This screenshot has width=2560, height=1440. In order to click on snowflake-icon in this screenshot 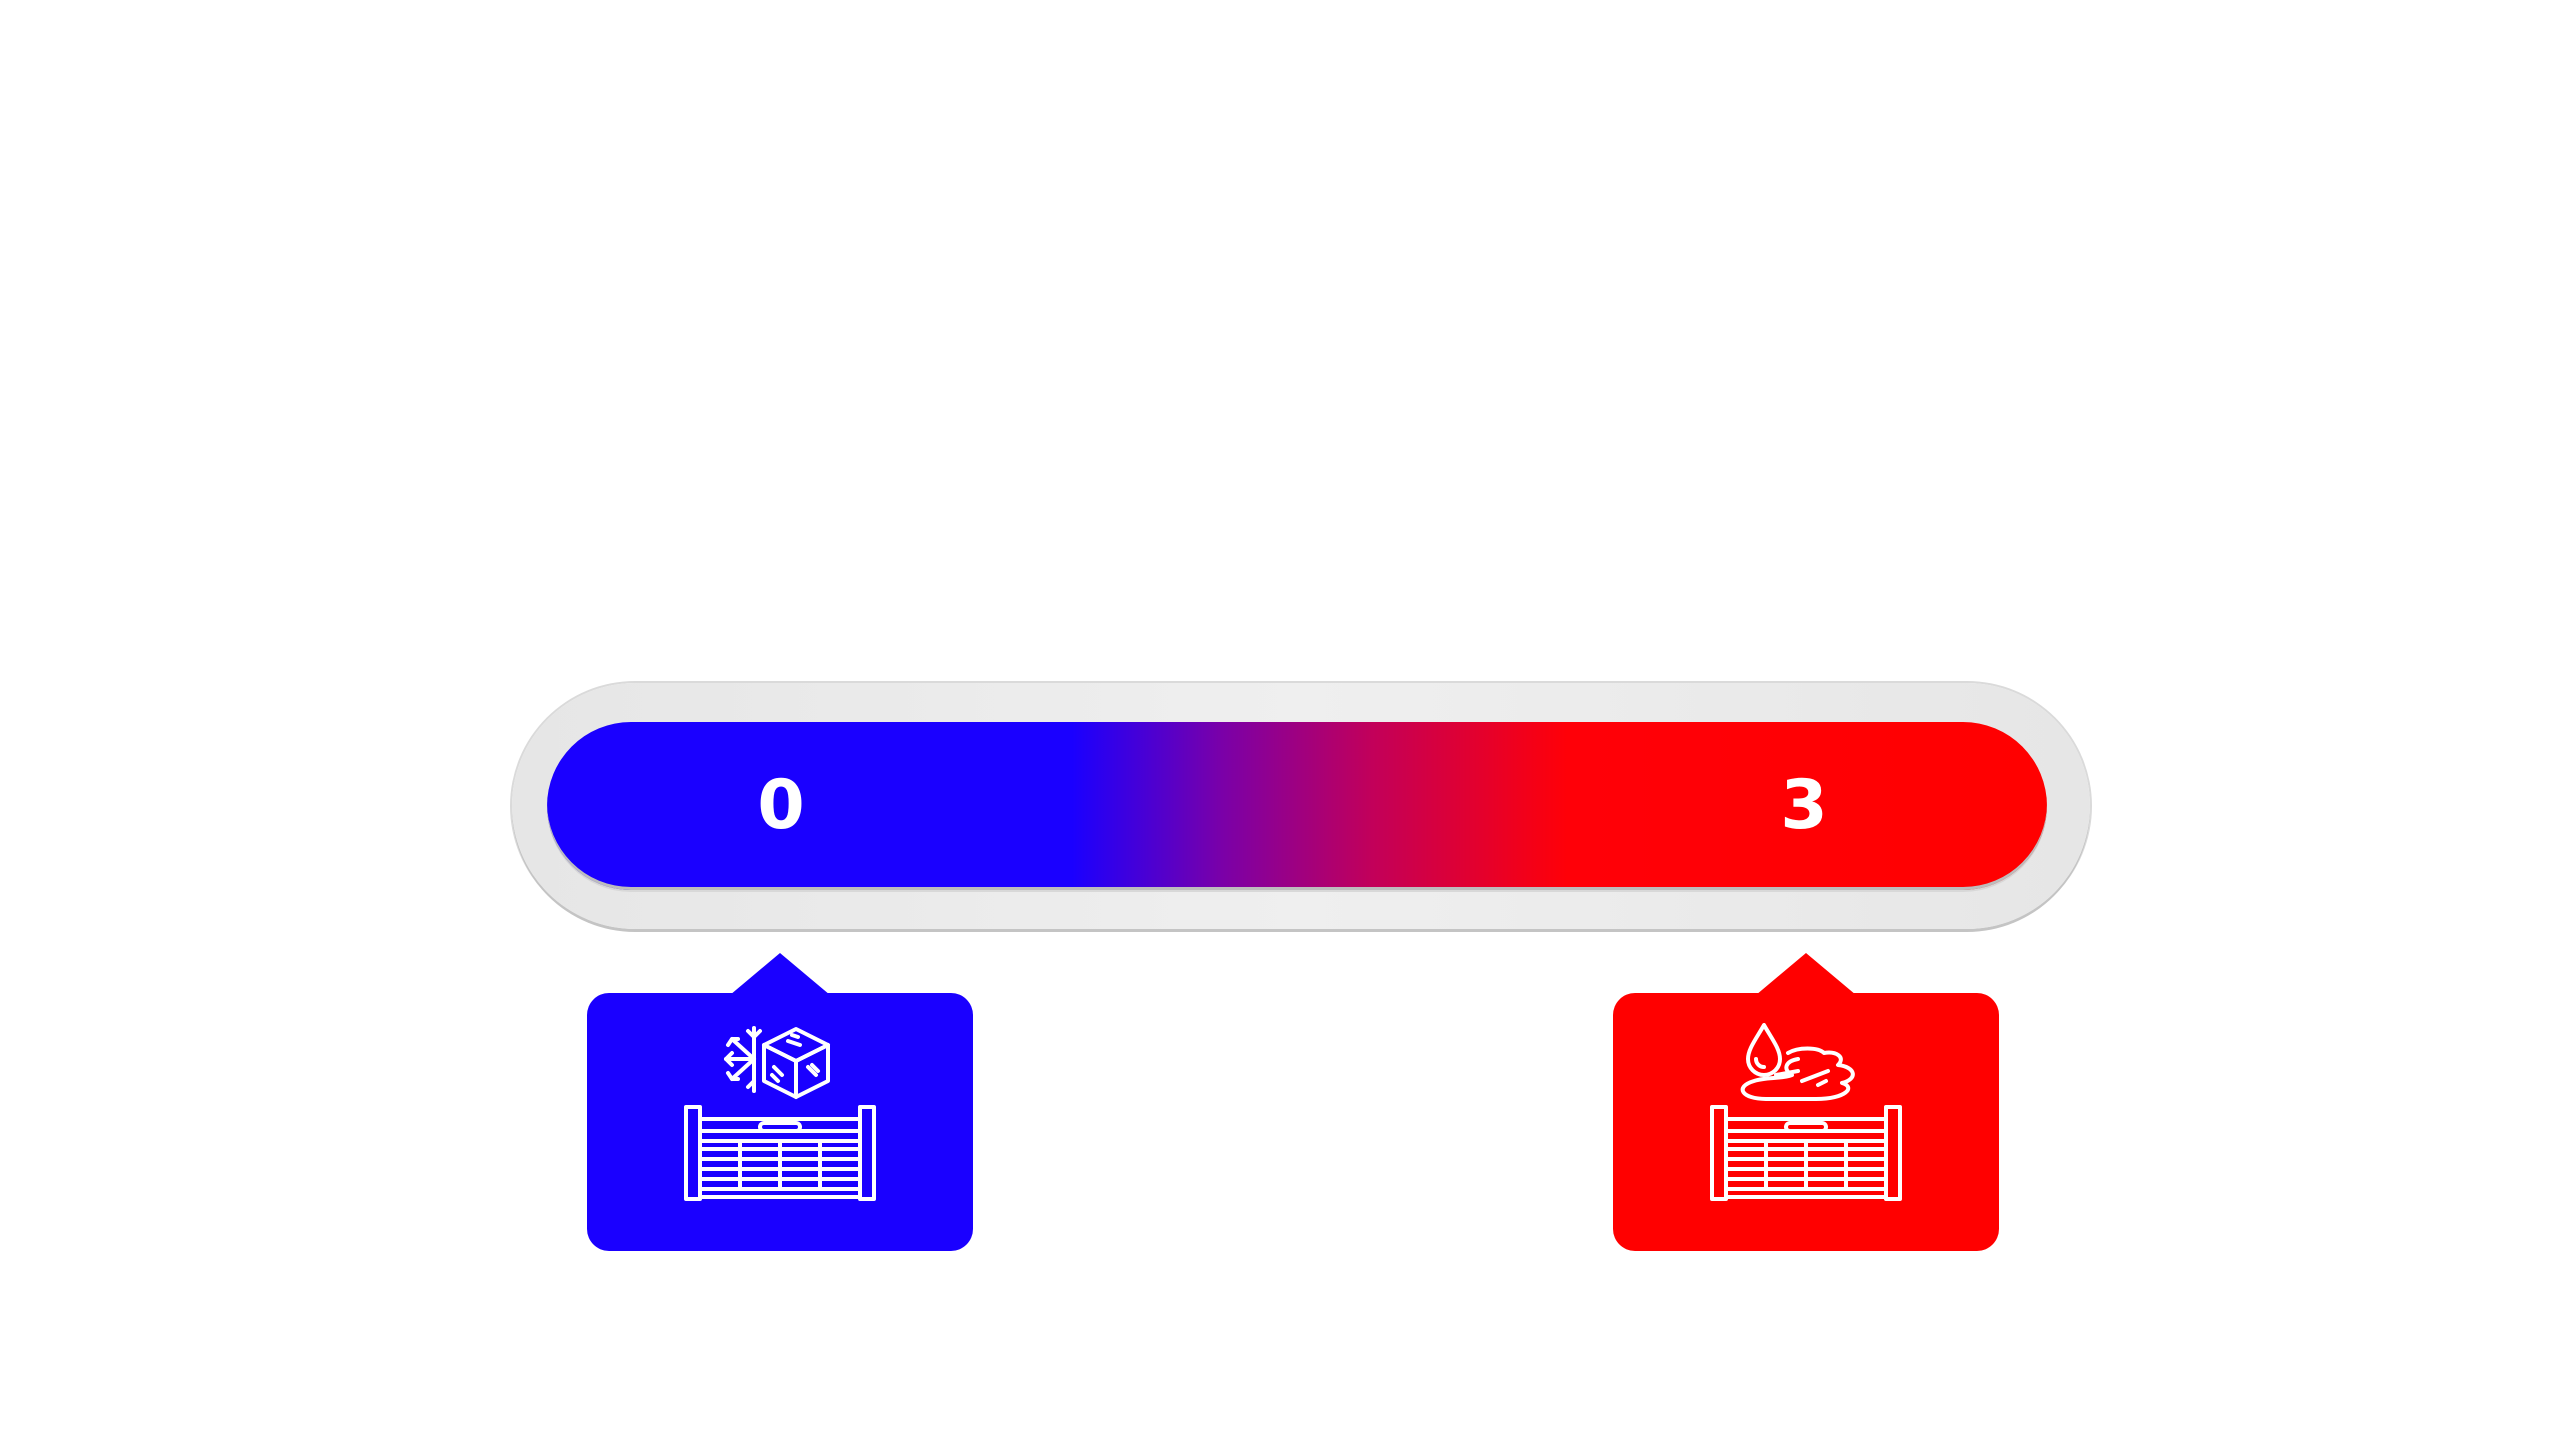, I will do `click(743, 1059)`.